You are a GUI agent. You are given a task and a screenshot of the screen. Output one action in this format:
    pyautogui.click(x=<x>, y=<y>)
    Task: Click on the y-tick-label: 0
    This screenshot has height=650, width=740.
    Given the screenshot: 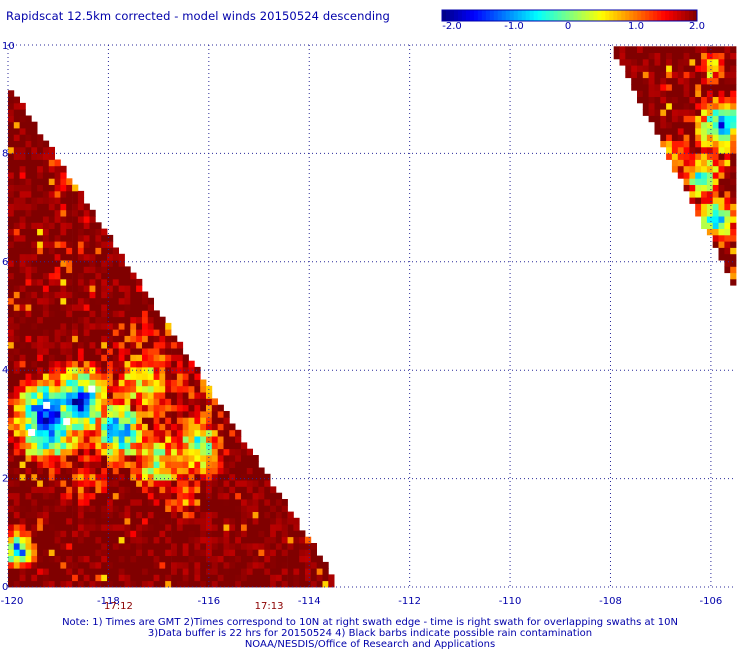 What is the action you would take?
    pyautogui.click(x=5, y=587)
    